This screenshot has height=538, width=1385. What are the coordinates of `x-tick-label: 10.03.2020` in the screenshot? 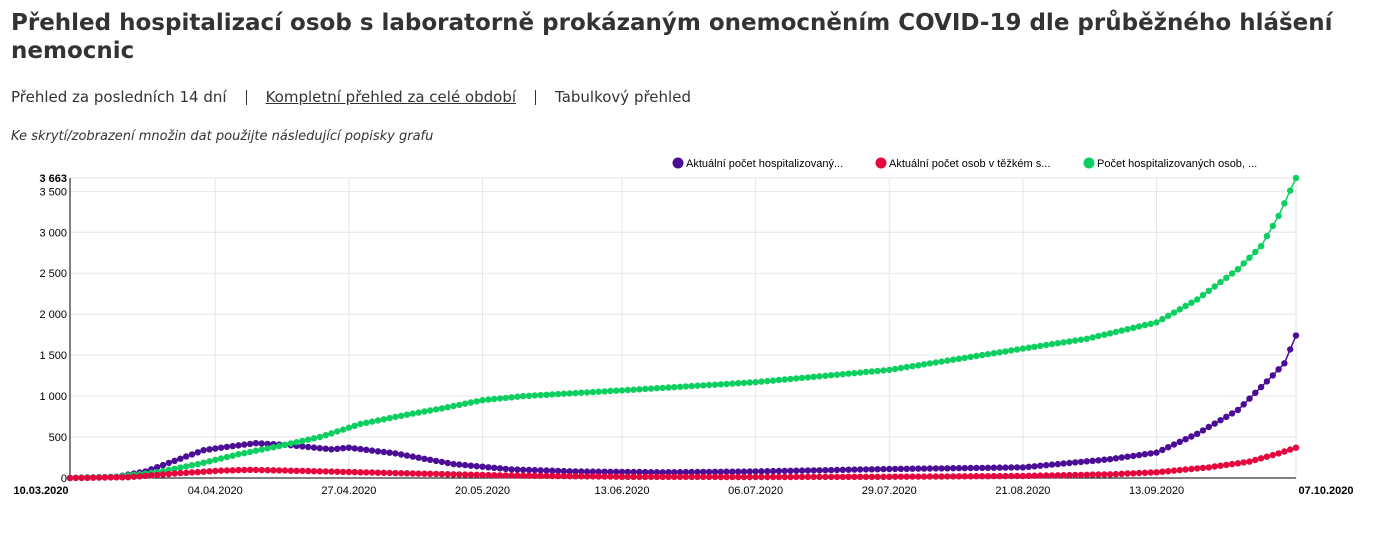 It's located at (40, 491).